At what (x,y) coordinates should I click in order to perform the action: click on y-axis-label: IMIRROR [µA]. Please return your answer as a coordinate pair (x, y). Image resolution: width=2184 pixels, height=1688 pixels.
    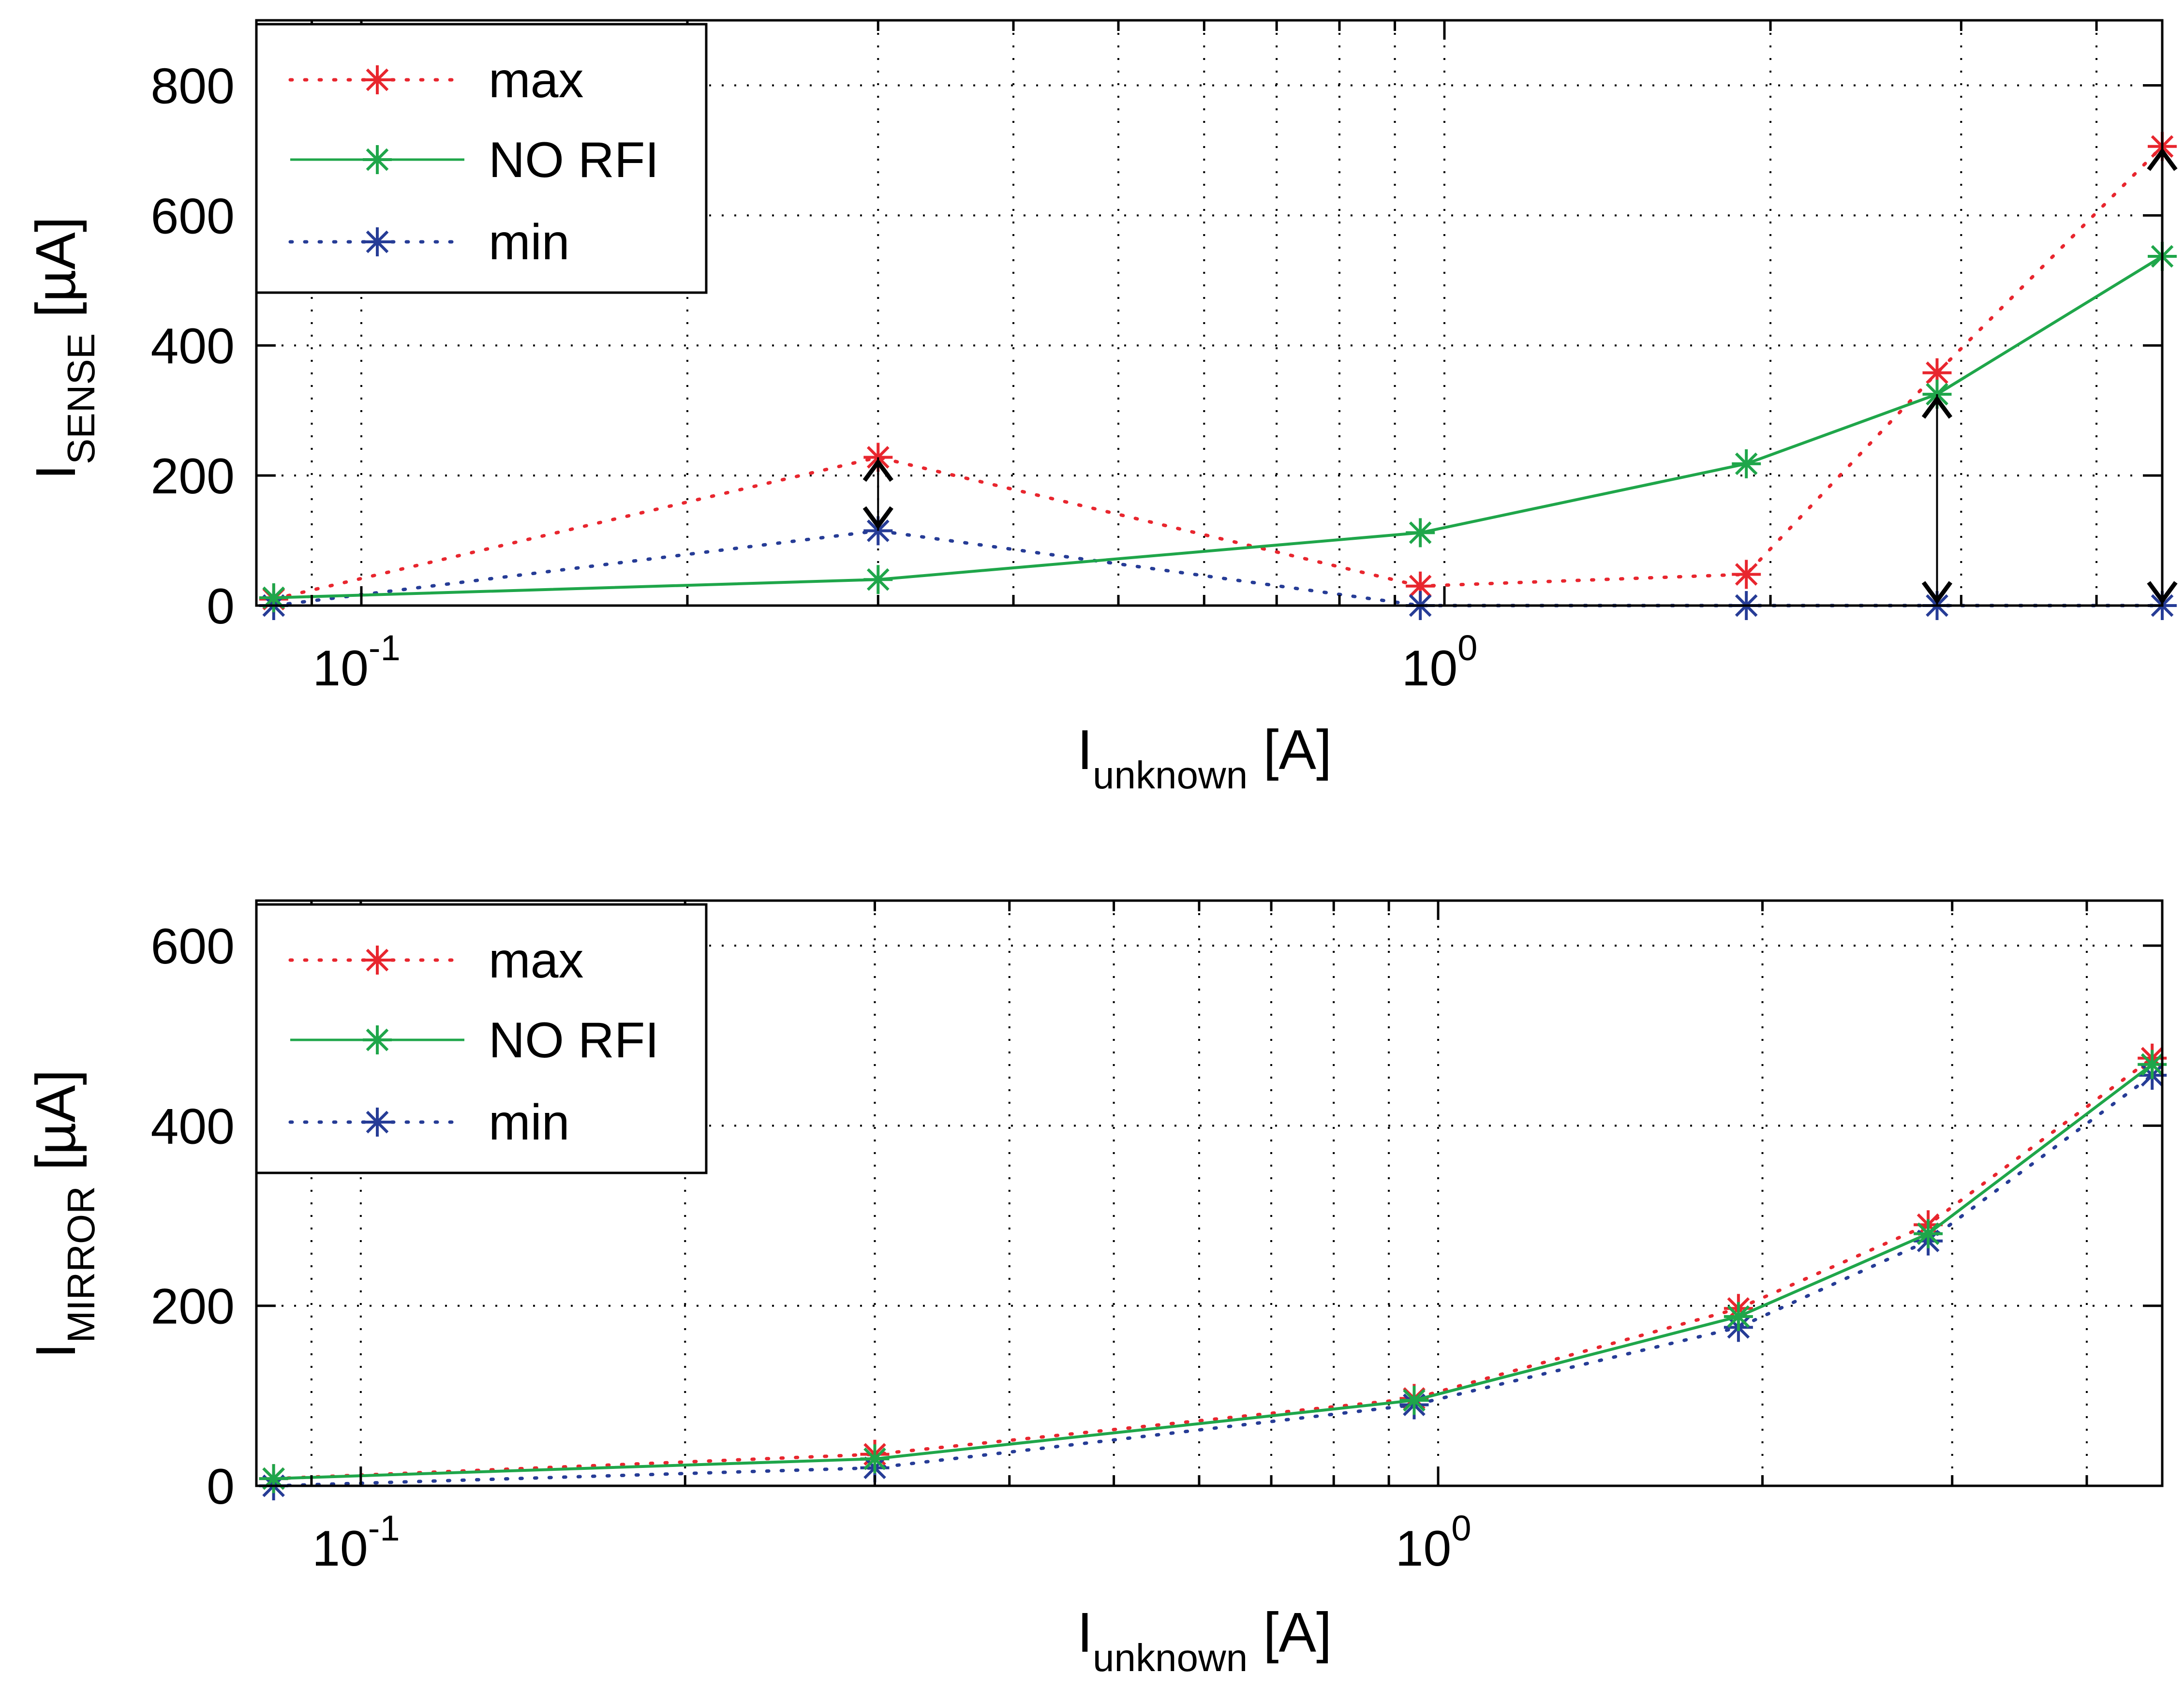
    Looking at the image, I should click on (64, 1214).